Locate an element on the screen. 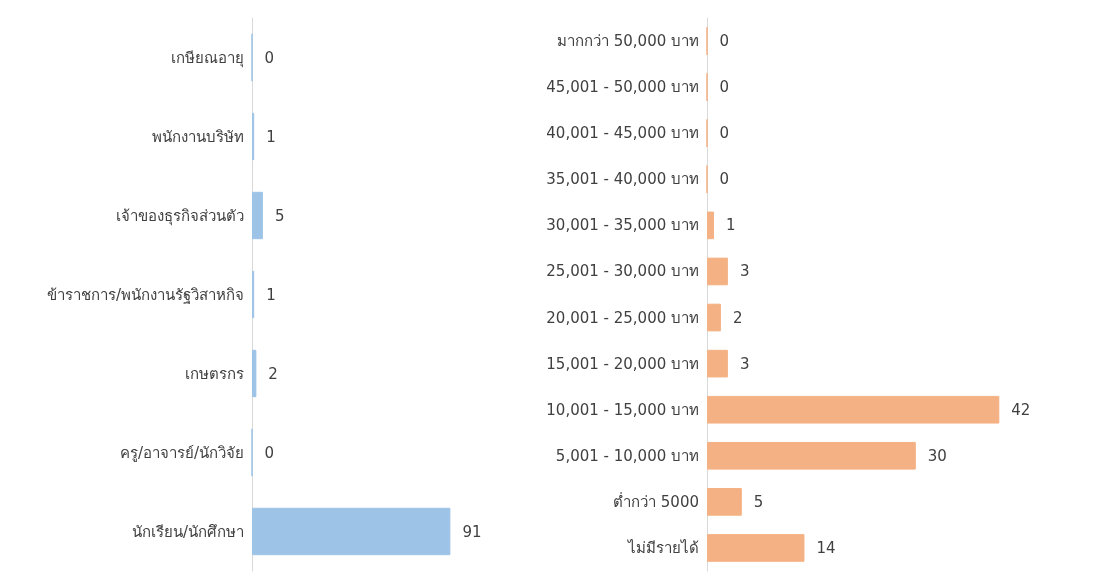  data-label: 14 is located at coordinates (826, 547).